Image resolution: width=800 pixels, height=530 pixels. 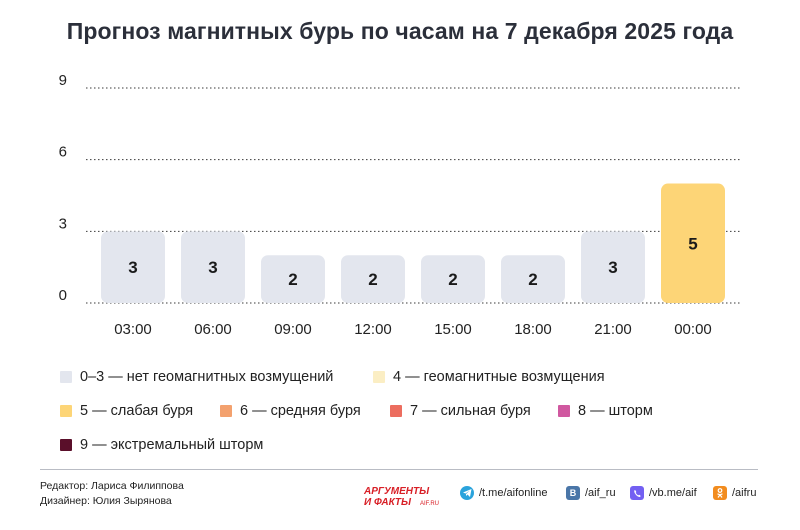 I want to click on legend-label: 8 — шторм, so click(x=615, y=411).